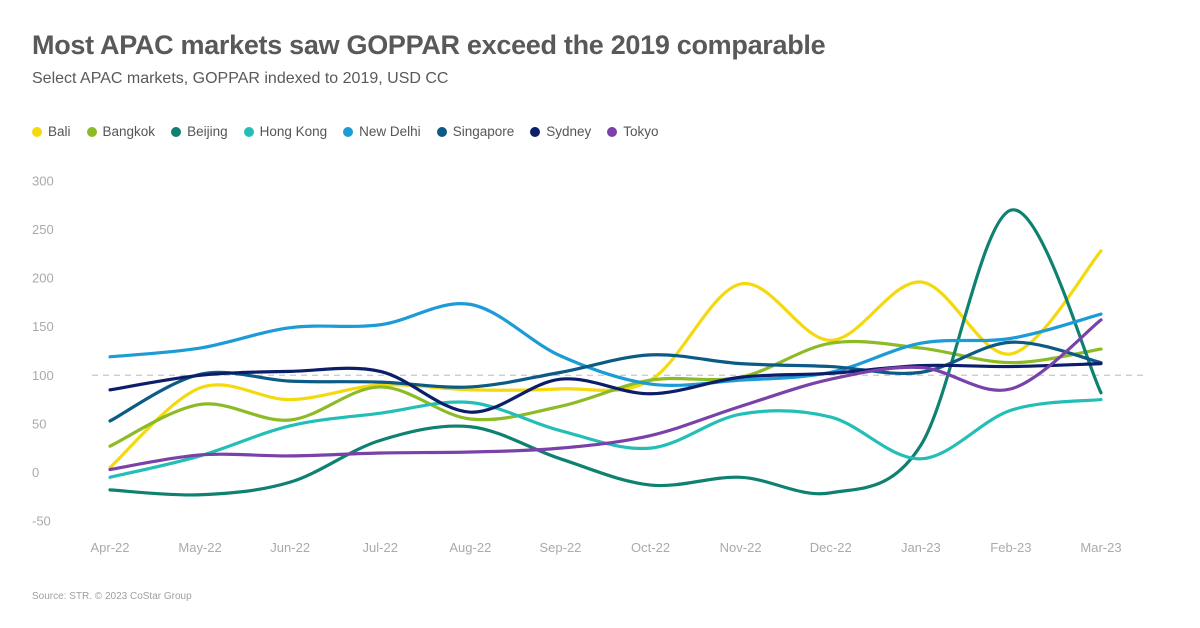 The height and width of the screenshot is (628, 1200). What do you see at coordinates (290, 547) in the screenshot?
I see `x-tick-label: Jun-22` at bounding box center [290, 547].